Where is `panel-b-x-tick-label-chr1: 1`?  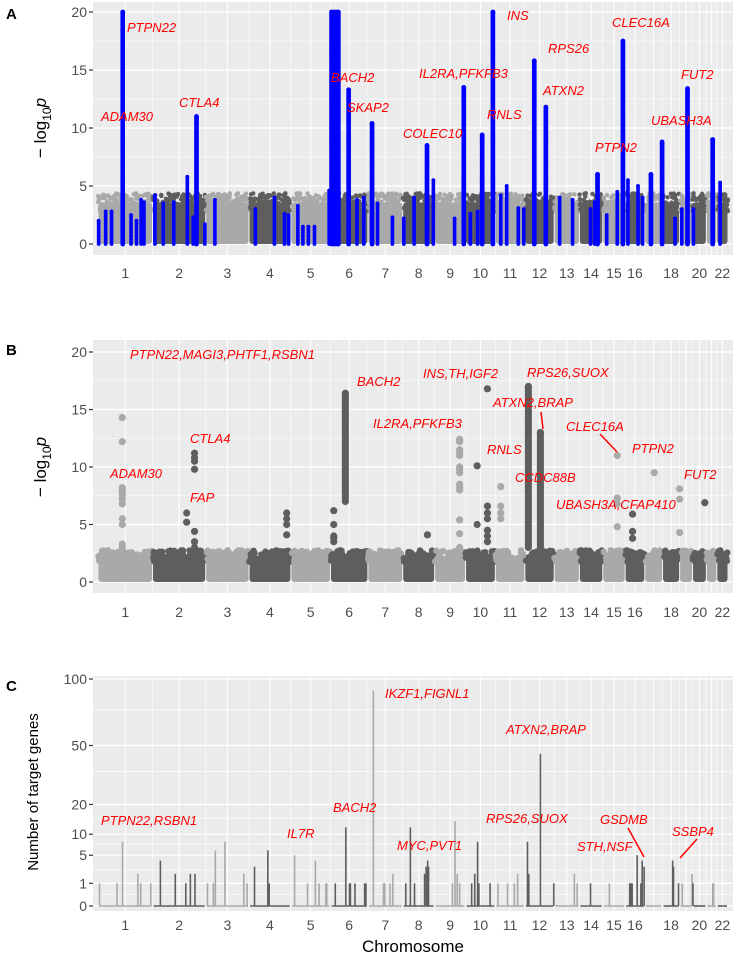 panel-b-x-tick-label-chr1: 1 is located at coordinates (125, 612).